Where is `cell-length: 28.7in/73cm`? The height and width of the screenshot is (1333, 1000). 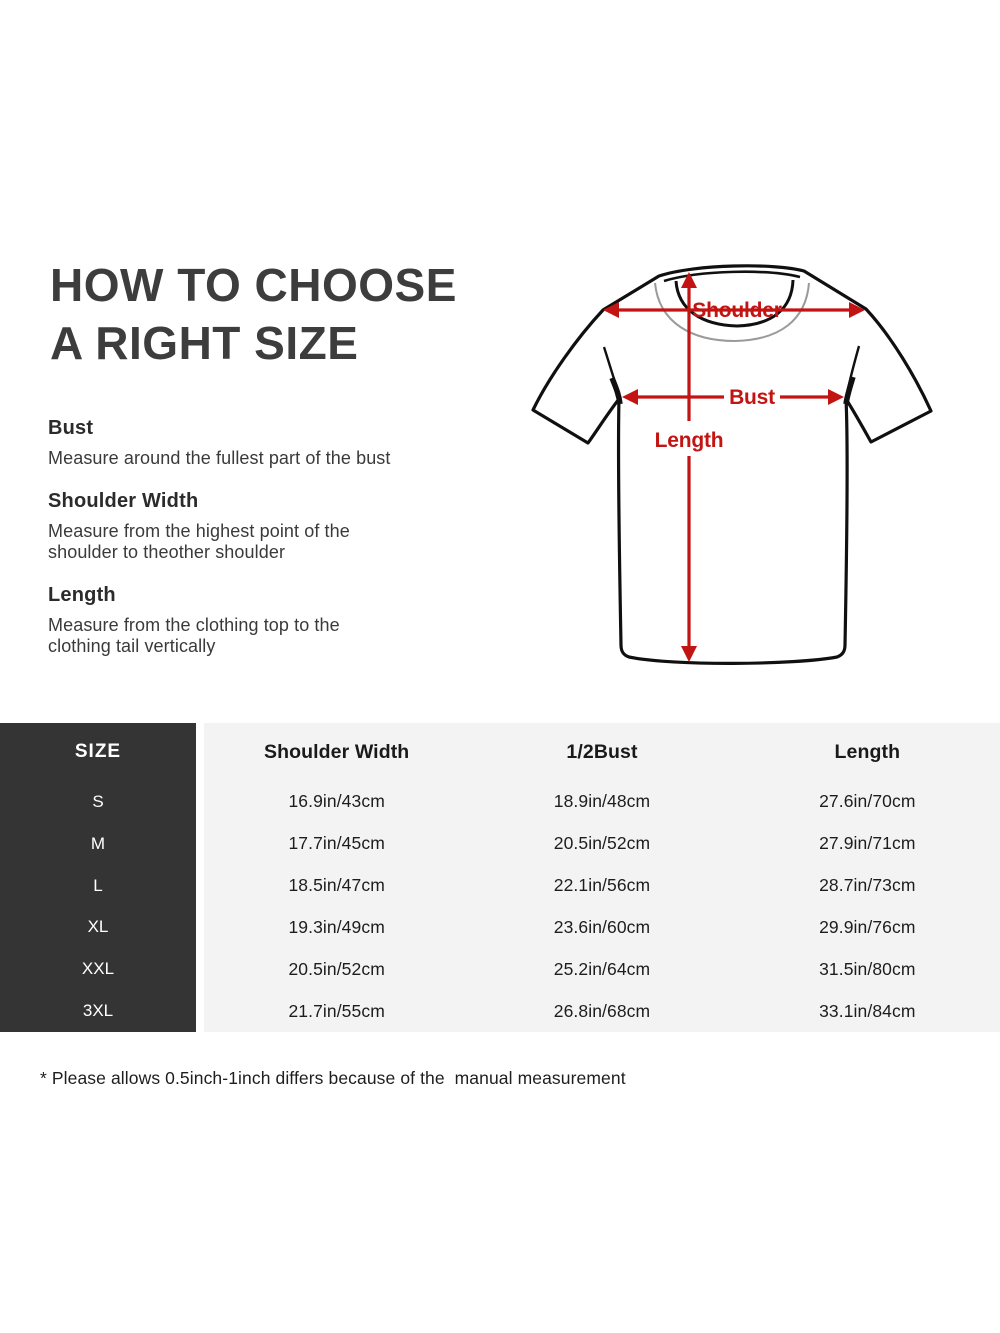
cell-length: 28.7in/73cm is located at coordinates (867, 885).